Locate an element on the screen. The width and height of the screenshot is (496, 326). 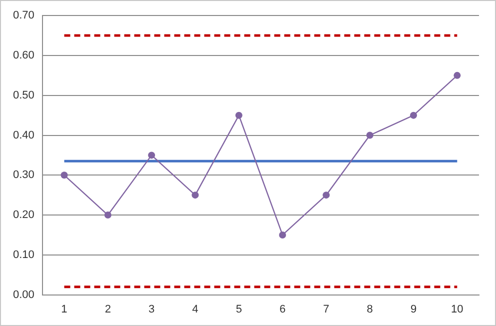
y-tick-label: 0.20 is located at coordinates (23, 215).